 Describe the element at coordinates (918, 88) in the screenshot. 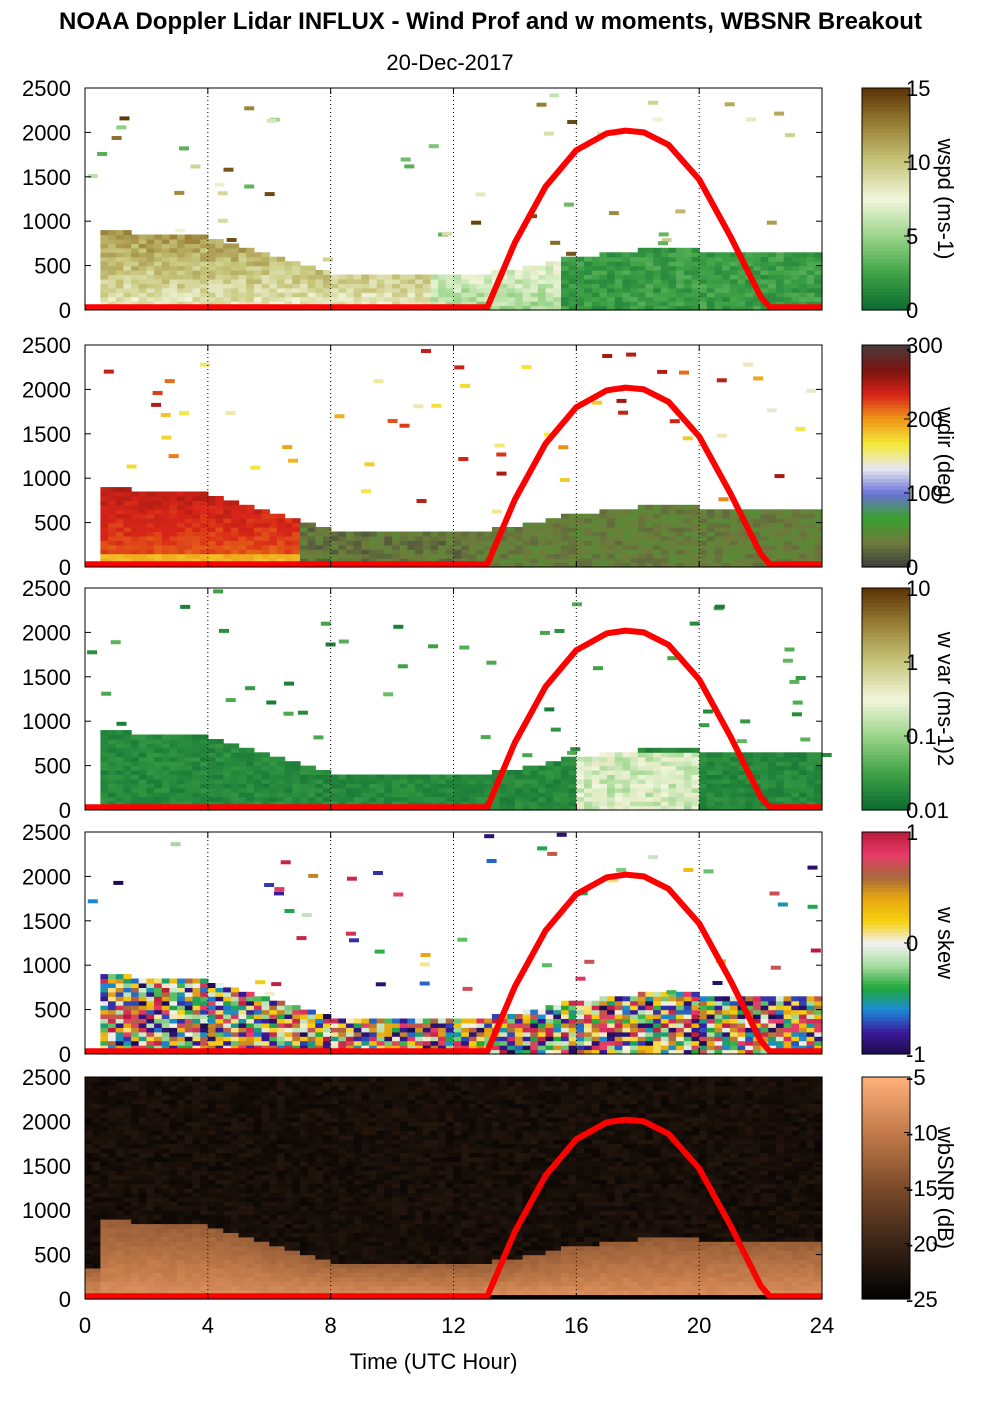

I see `colorbar-tick-label: 15` at that location.